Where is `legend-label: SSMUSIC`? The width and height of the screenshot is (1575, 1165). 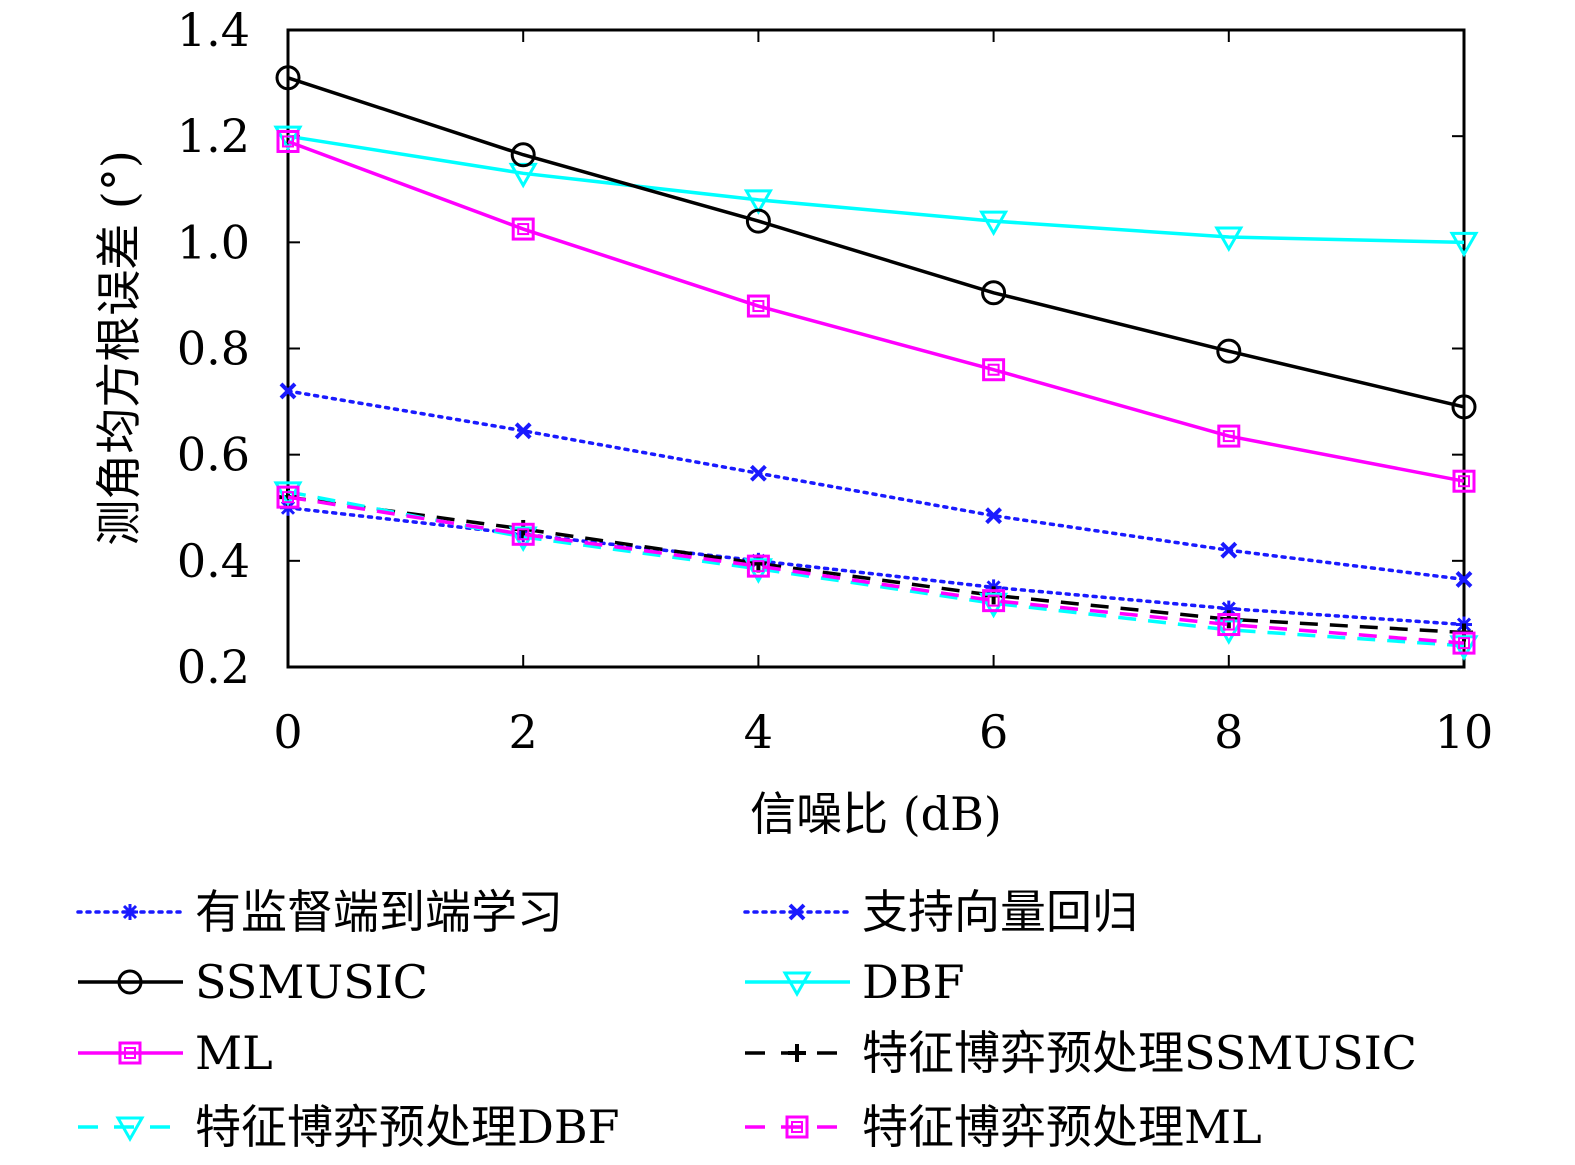
legend-label: SSMUSIC is located at coordinates (311, 982).